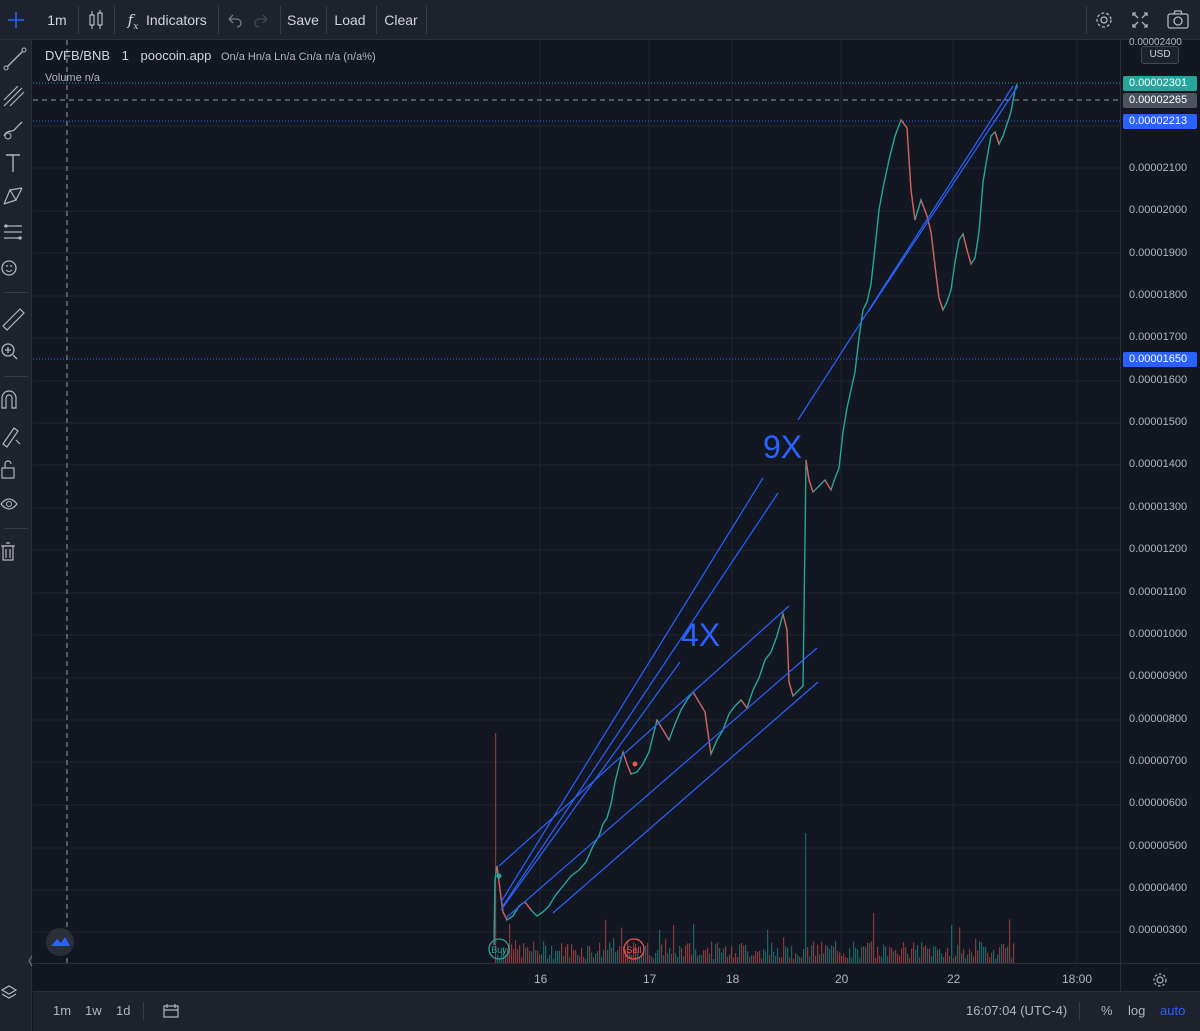  Describe the element at coordinates (401, 20) in the screenshot. I see `clear-button: Clear` at that location.